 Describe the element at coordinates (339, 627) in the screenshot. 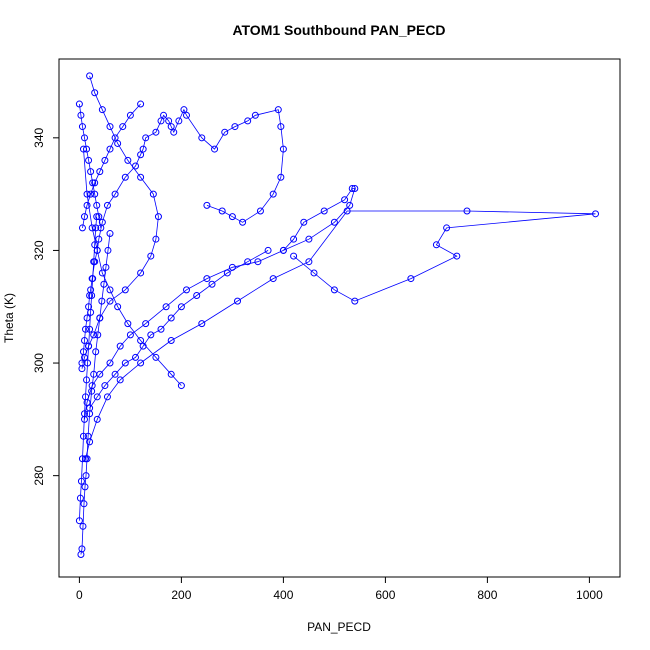

I see `x-axis-label: PAN_PECD` at that location.